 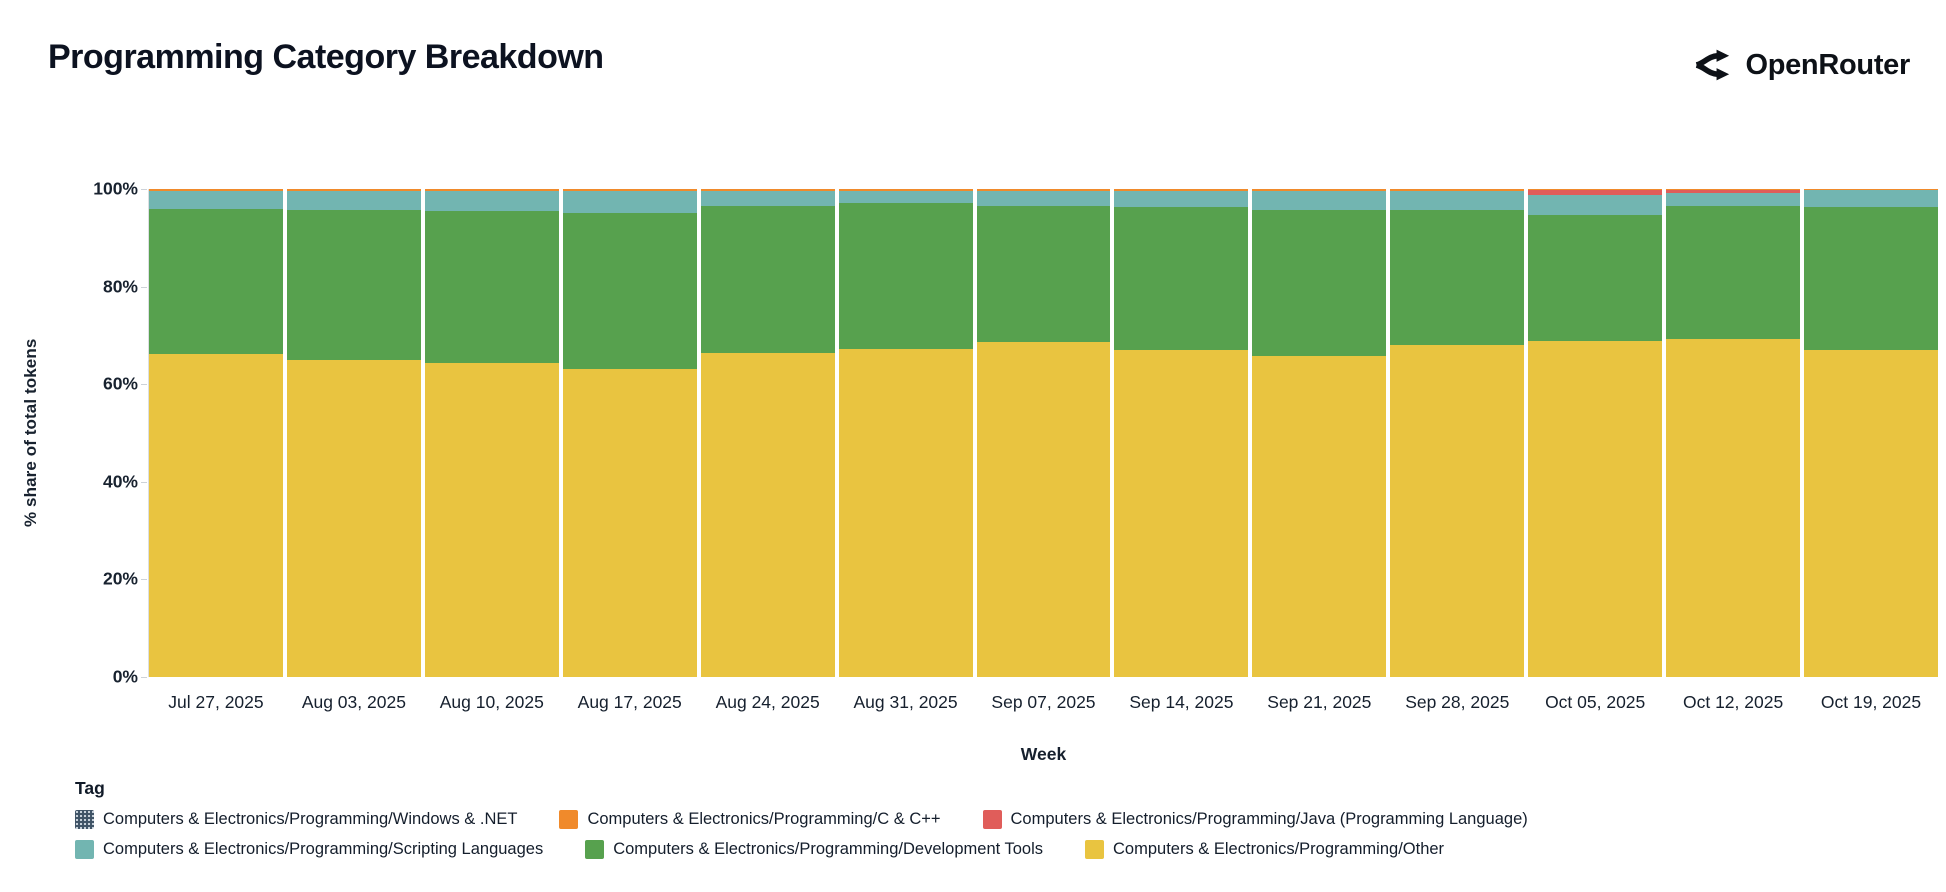 I want to click on x-tick-label: Aug 03, 2025, so click(x=353, y=702).